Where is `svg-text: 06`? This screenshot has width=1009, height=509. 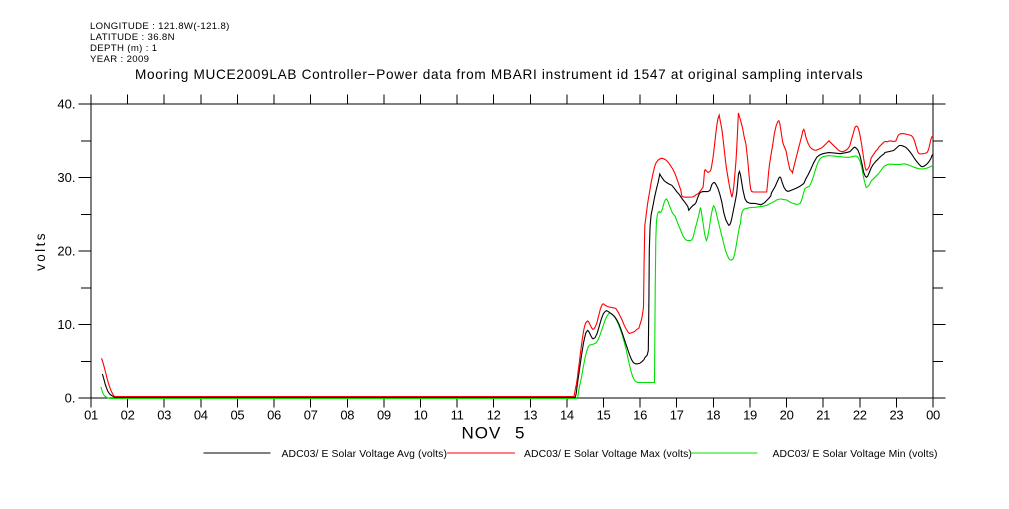 svg-text: 06 is located at coordinates (274, 414).